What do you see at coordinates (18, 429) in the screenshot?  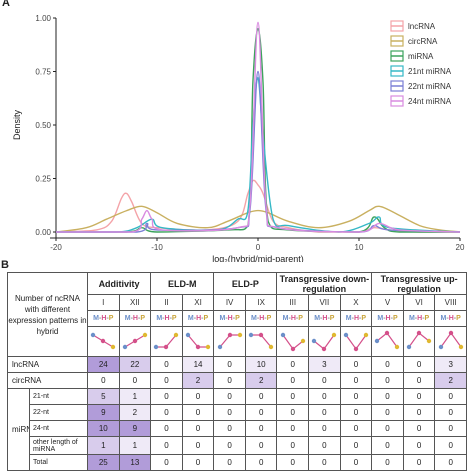 I see `row-group-mirna: miRNA` at bounding box center [18, 429].